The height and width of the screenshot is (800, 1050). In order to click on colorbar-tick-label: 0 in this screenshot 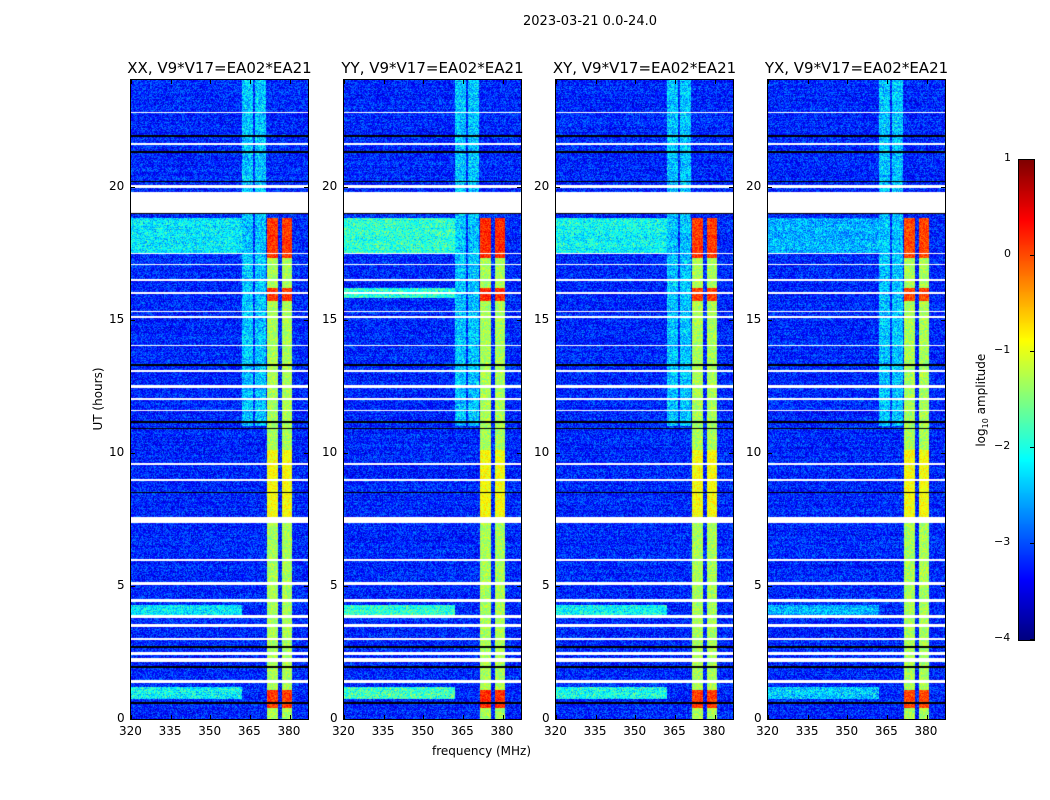, I will do `click(1007, 253)`.